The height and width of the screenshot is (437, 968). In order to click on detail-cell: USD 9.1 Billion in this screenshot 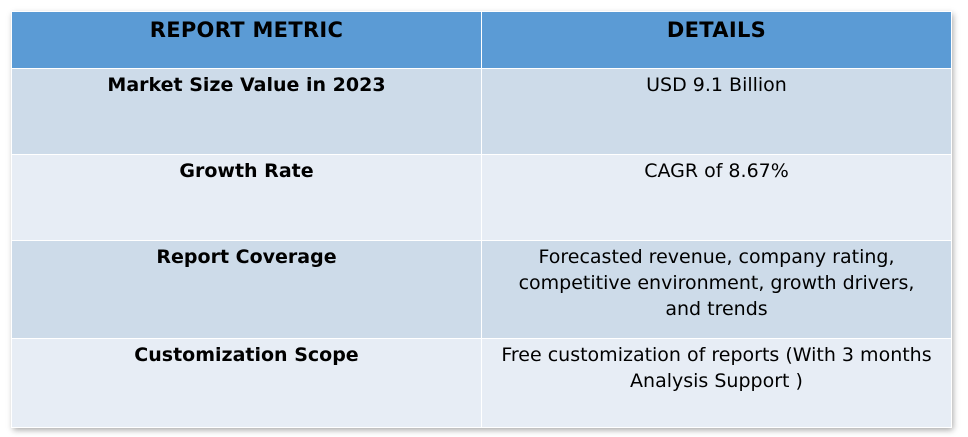, I will do `click(716, 111)`.